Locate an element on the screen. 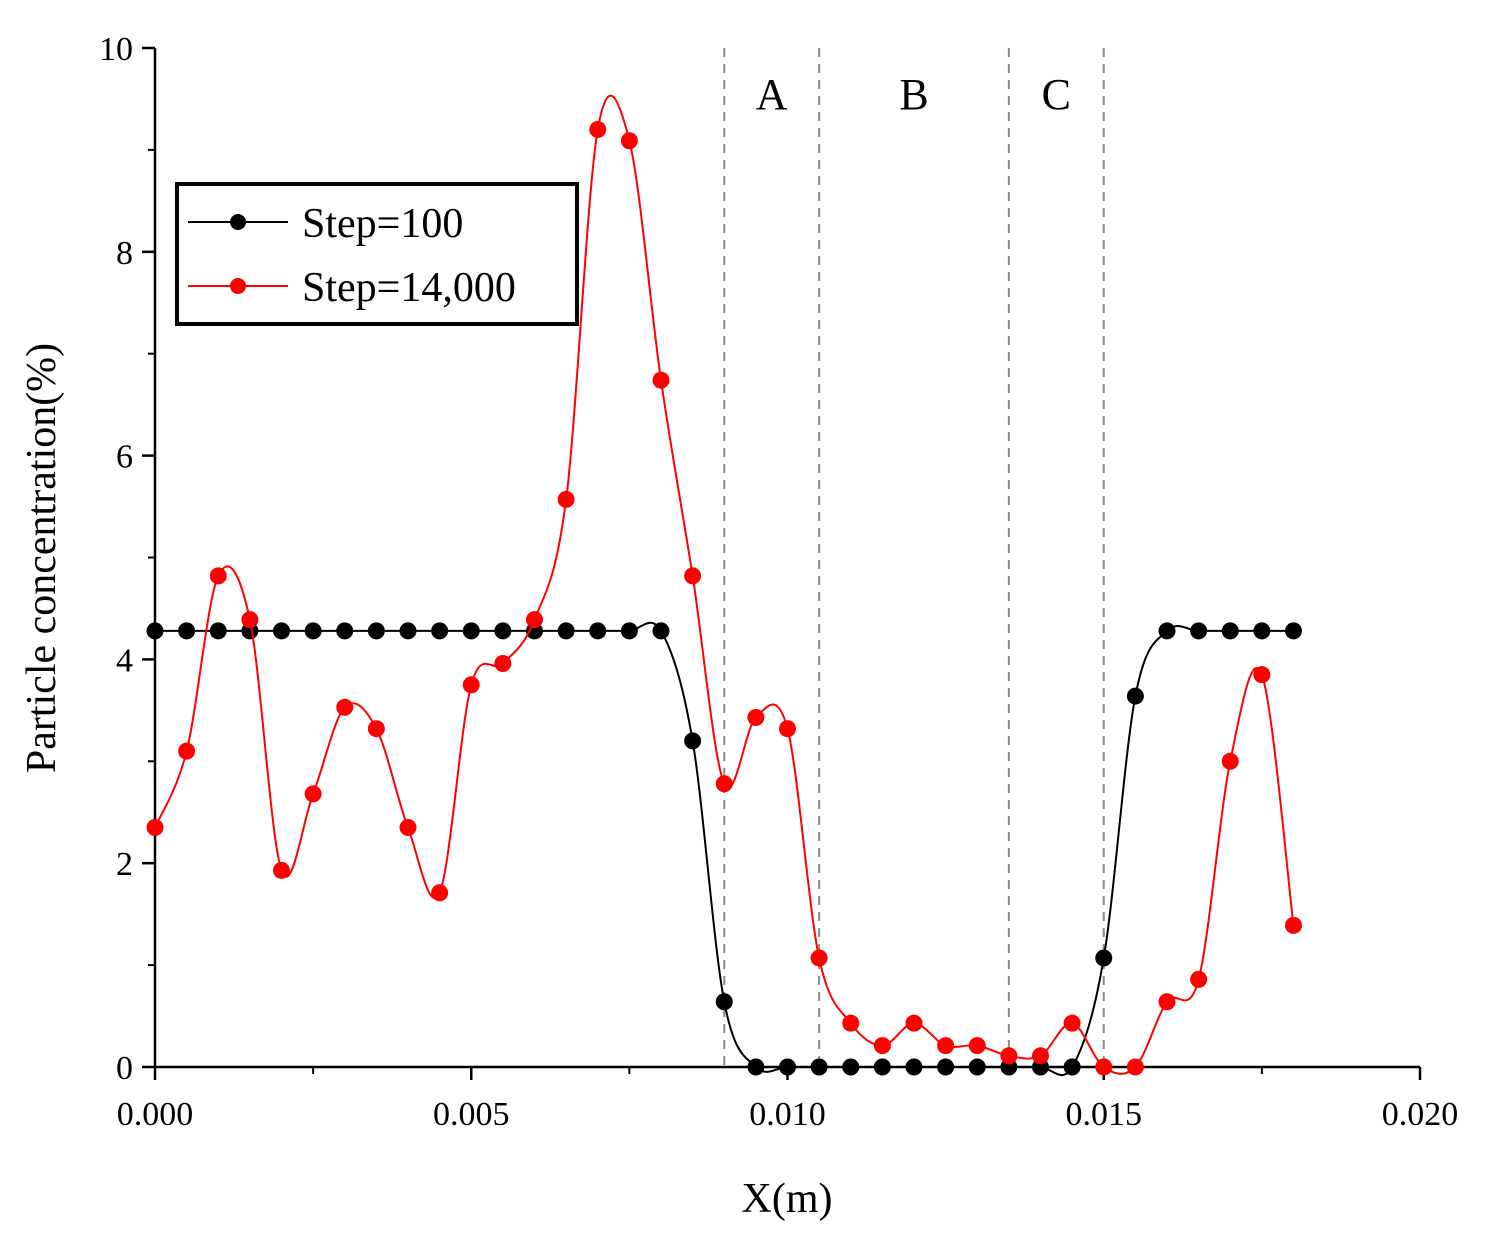 Image resolution: width=1487 pixels, height=1250 pixels. region-label-c: C is located at coordinates (1056, 94).